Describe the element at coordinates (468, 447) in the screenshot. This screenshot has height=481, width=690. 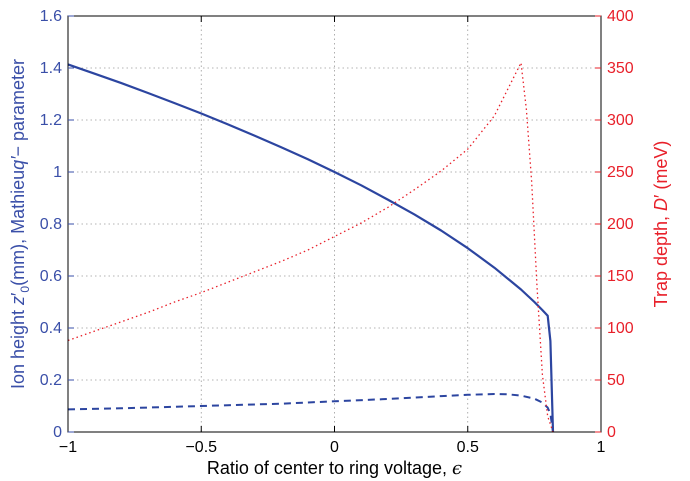
I see `x-tick-label: 0.5` at that location.